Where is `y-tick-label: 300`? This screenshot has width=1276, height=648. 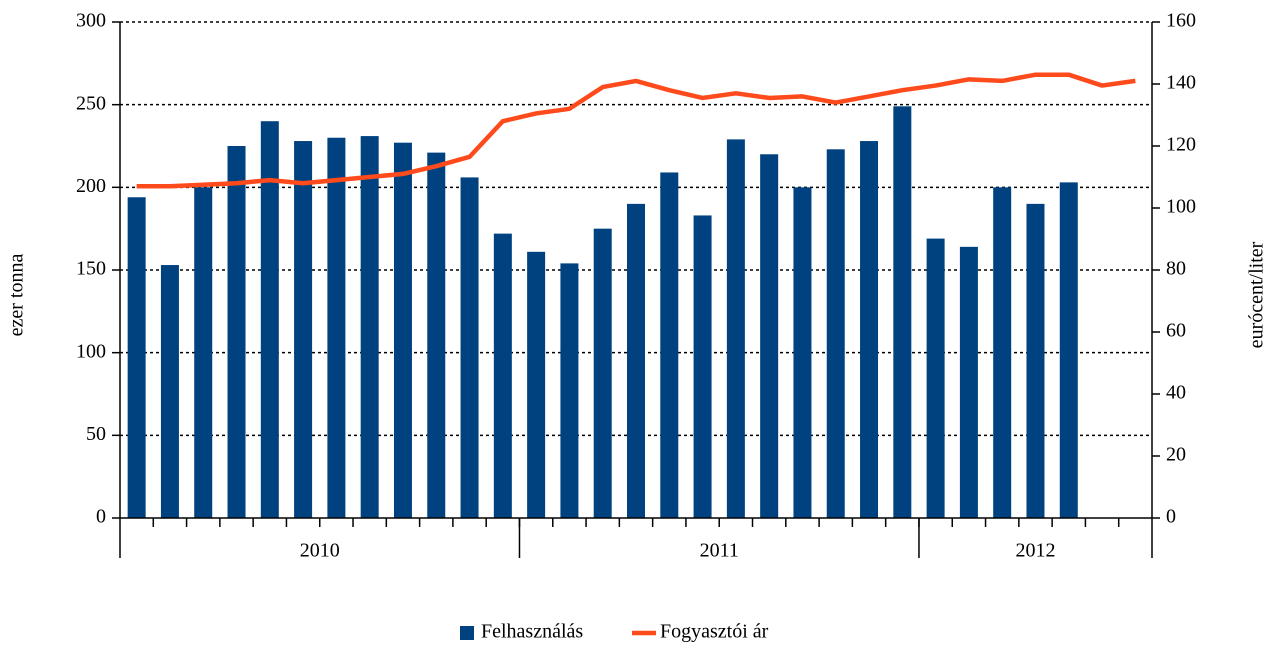
y-tick-label: 300 is located at coordinates (91, 21).